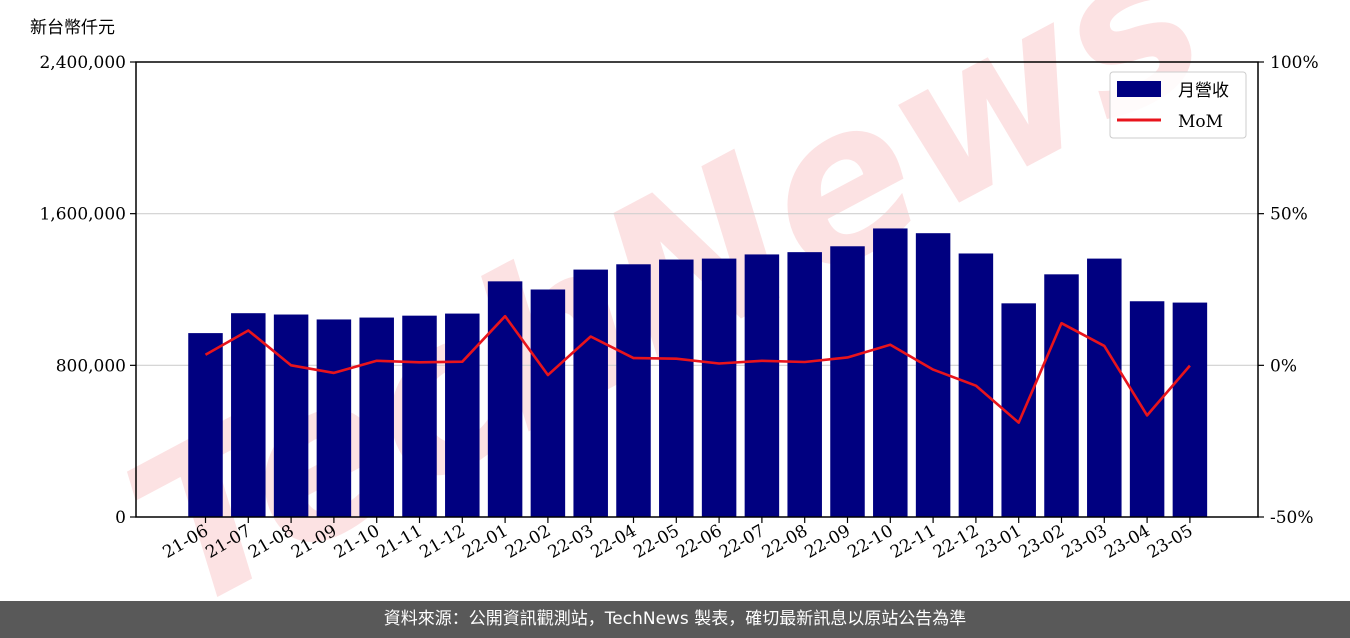 The width and height of the screenshot is (1350, 638). I want to click on x-tick-label: 23-05, so click(1170, 542).